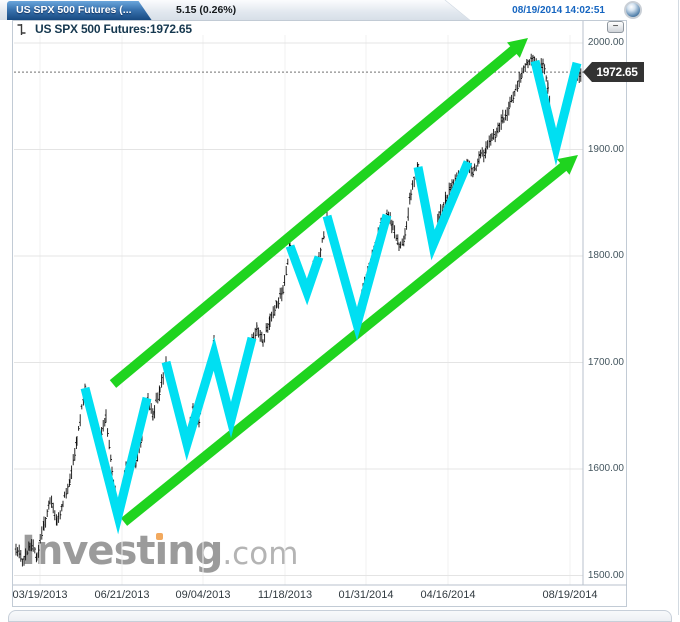 The height and width of the screenshot is (622, 680). Describe the element at coordinates (21, 29) in the screenshot. I see `ohlc-bar-icon` at that location.